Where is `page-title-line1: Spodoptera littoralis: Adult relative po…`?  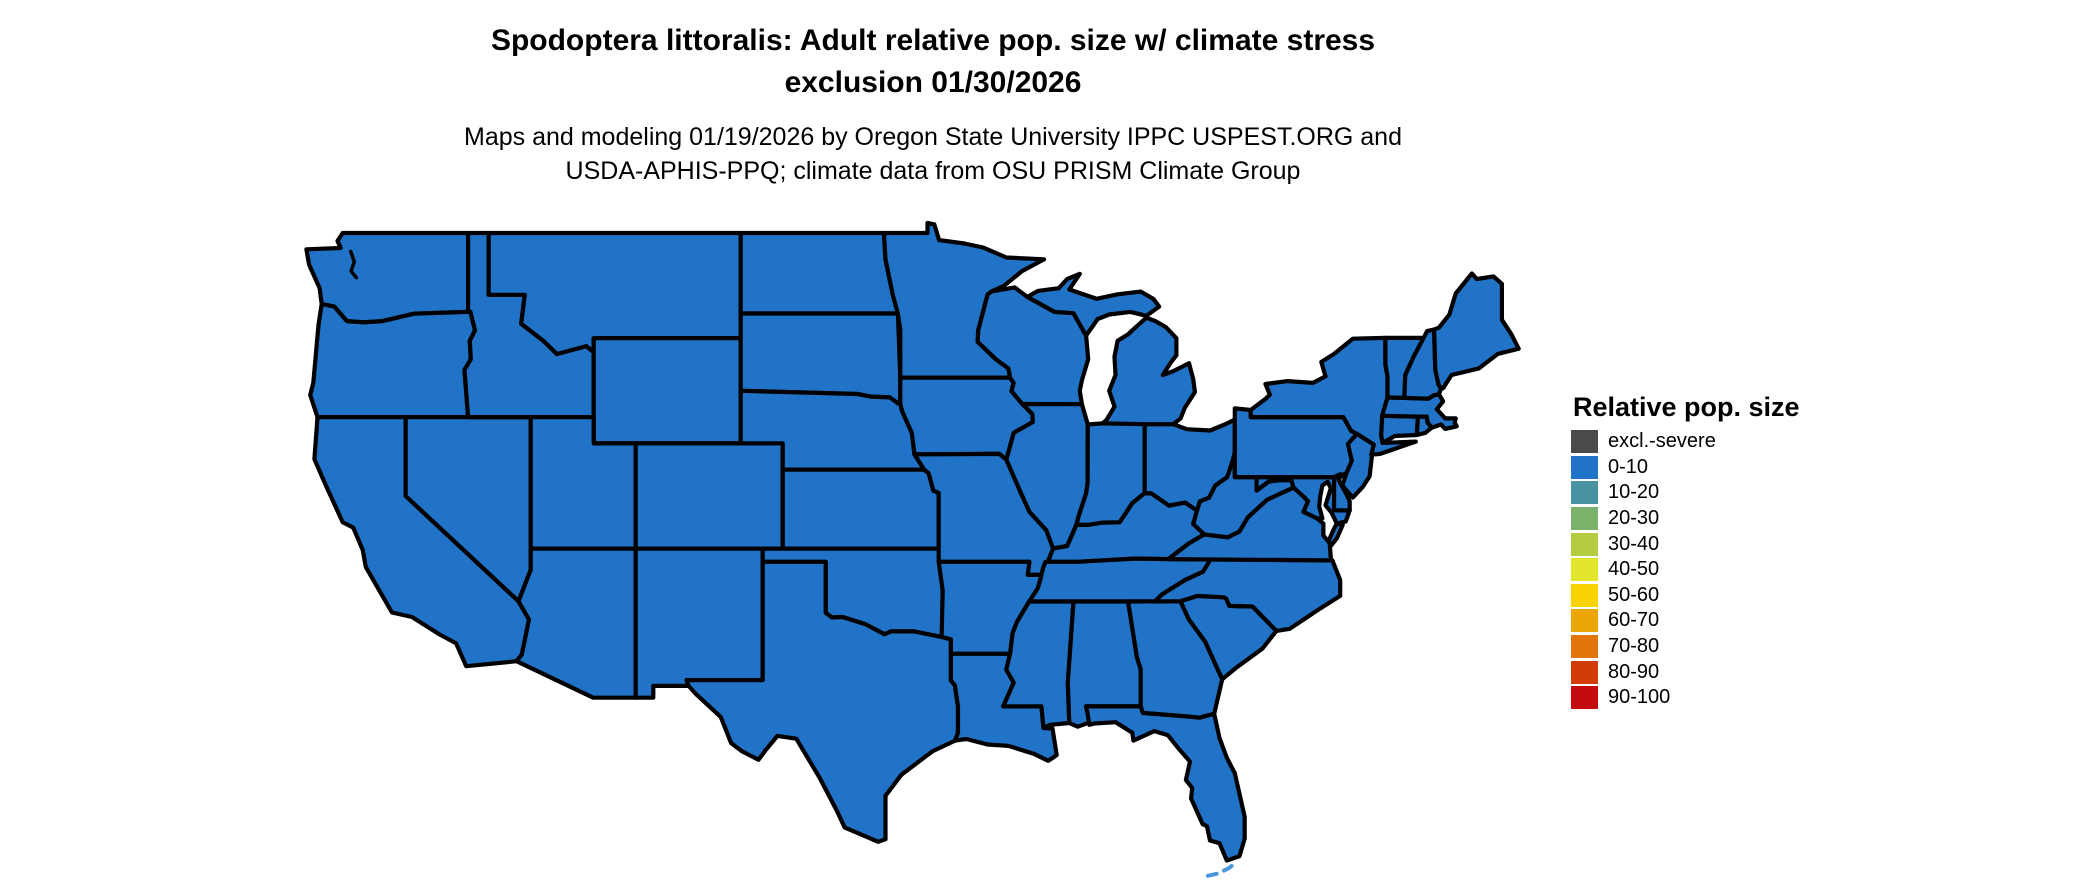 page-title-line1: Spodoptera littoralis: Adult relative po… is located at coordinates (933, 40).